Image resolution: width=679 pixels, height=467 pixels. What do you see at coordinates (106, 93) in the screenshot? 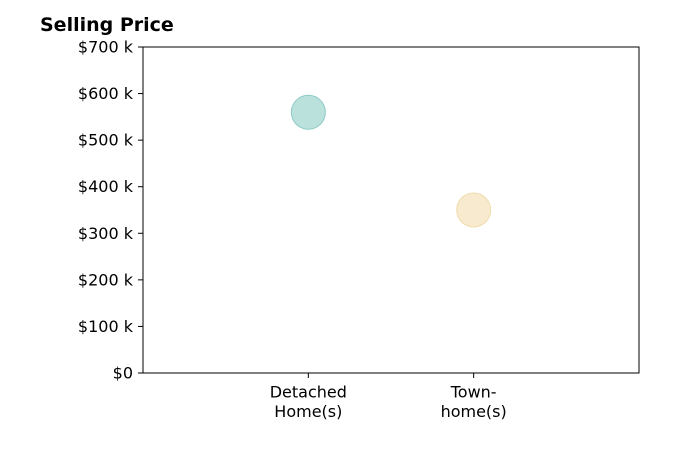
I see `y-tick-label: $600 k` at bounding box center [106, 93].